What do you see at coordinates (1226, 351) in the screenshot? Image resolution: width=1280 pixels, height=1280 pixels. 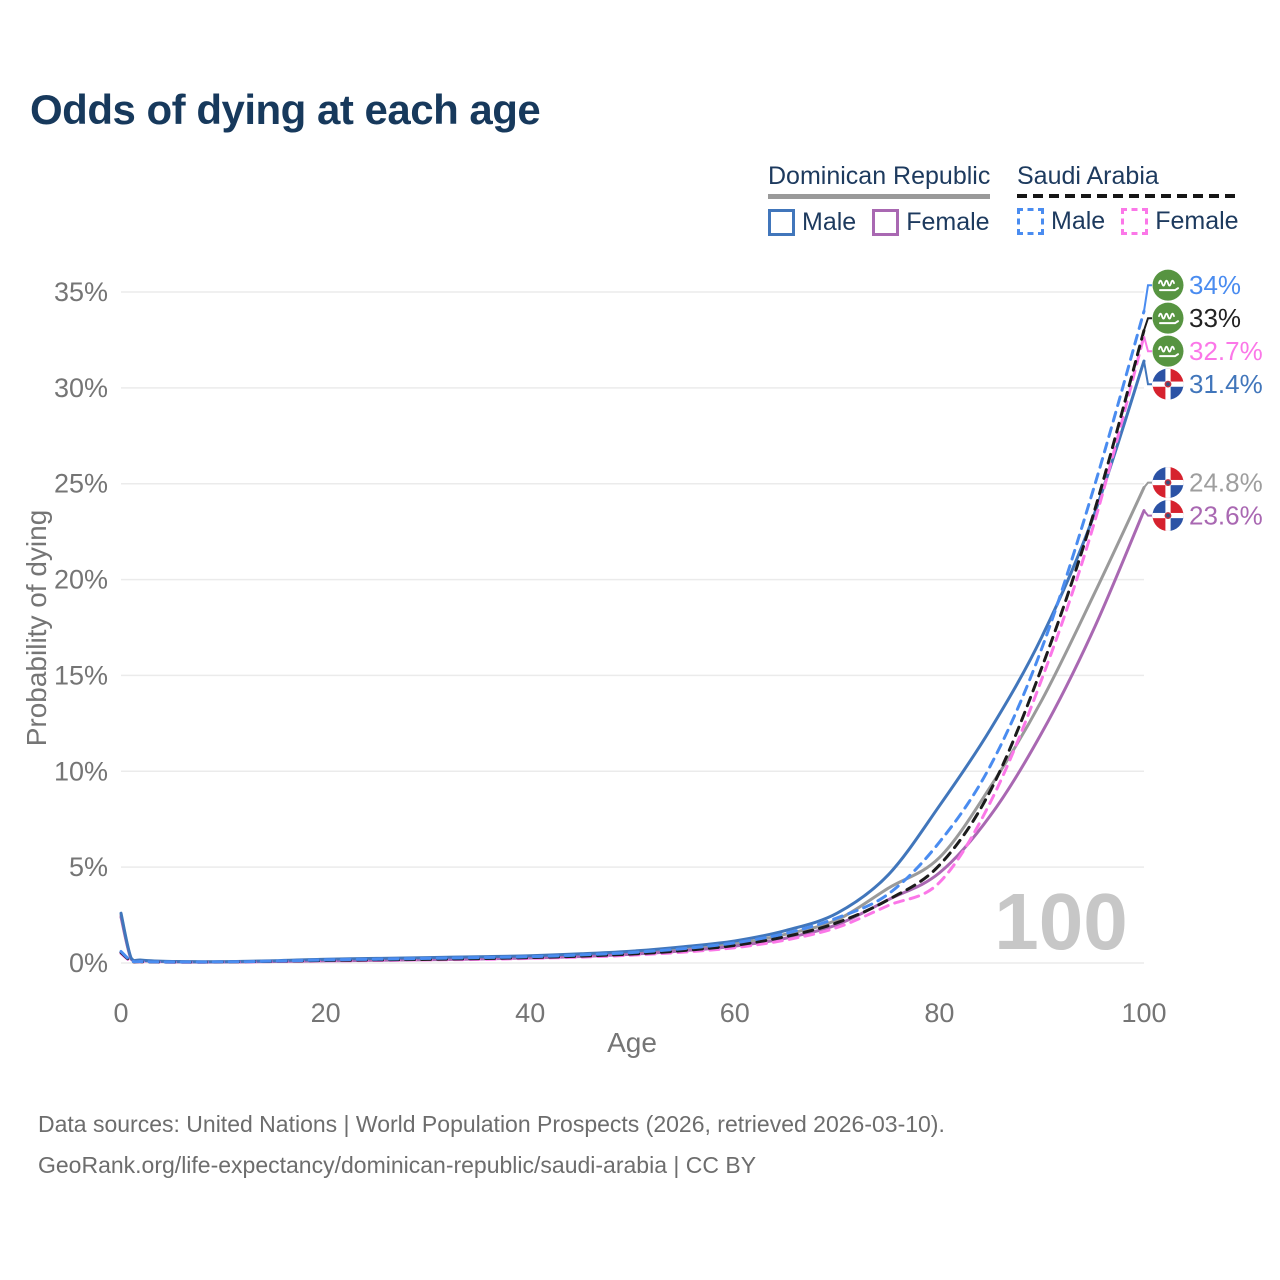 I see `end-label-saudi-arabia-female: 32.7%` at bounding box center [1226, 351].